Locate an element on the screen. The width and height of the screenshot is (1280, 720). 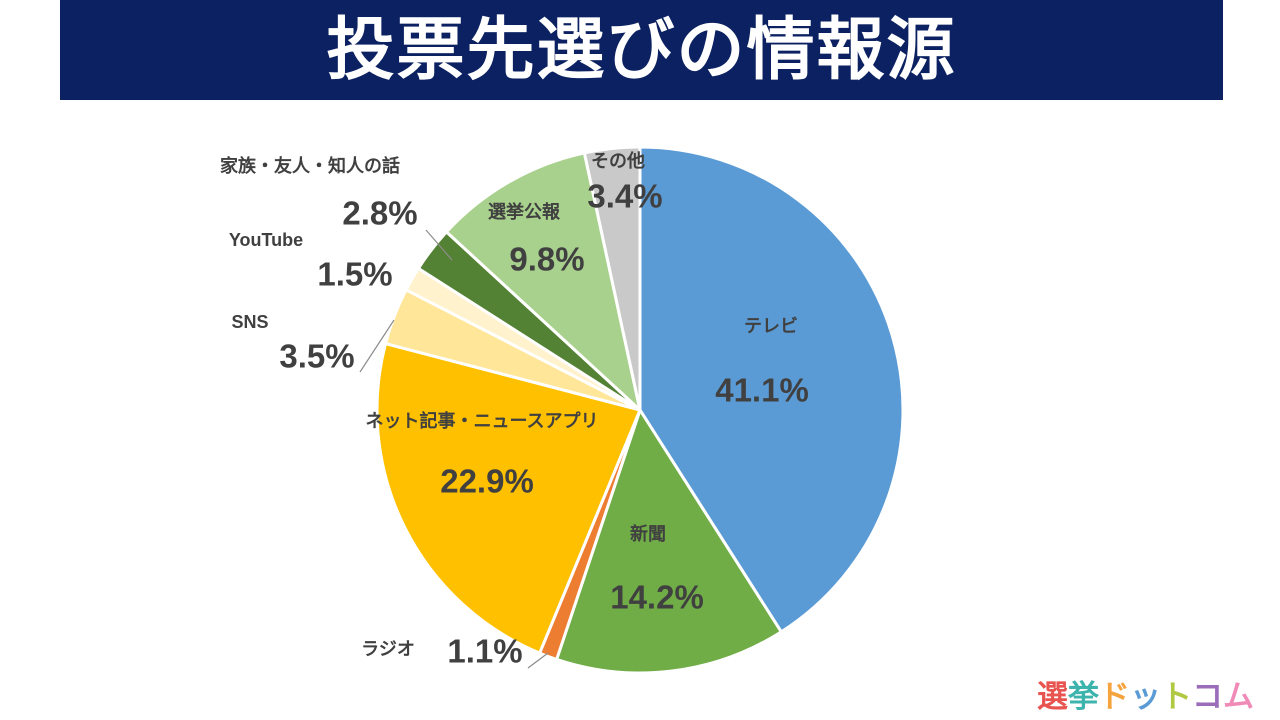
title-banner: 投票先選びの情報源 is located at coordinates (641, 50).